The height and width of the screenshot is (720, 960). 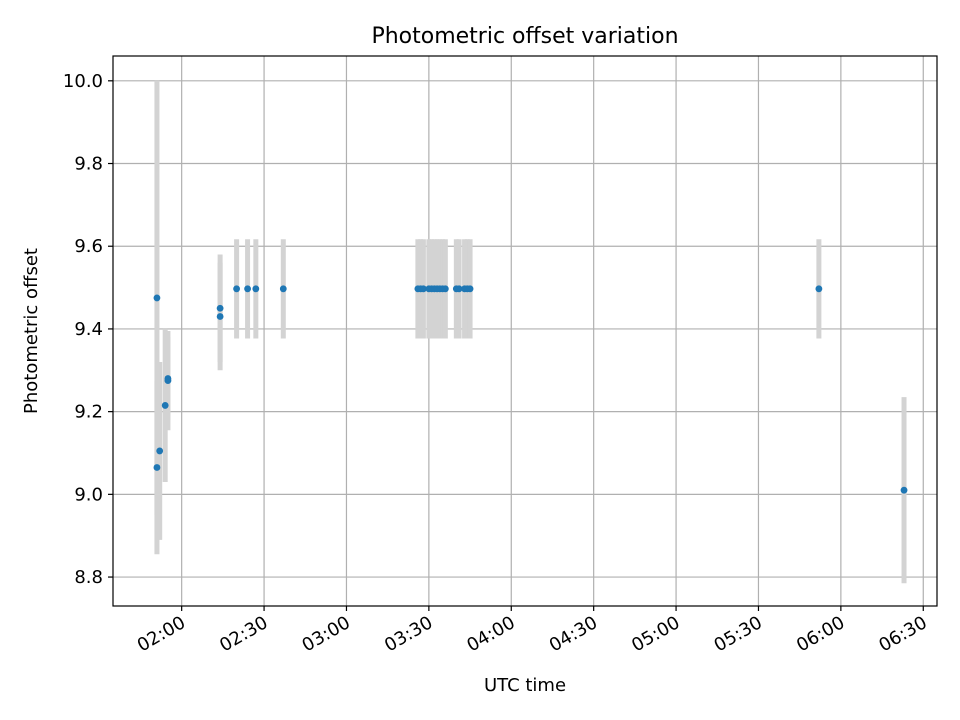 What do you see at coordinates (83, 81) in the screenshot?
I see `y-tick-label: 10.0` at bounding box center [83, 81].